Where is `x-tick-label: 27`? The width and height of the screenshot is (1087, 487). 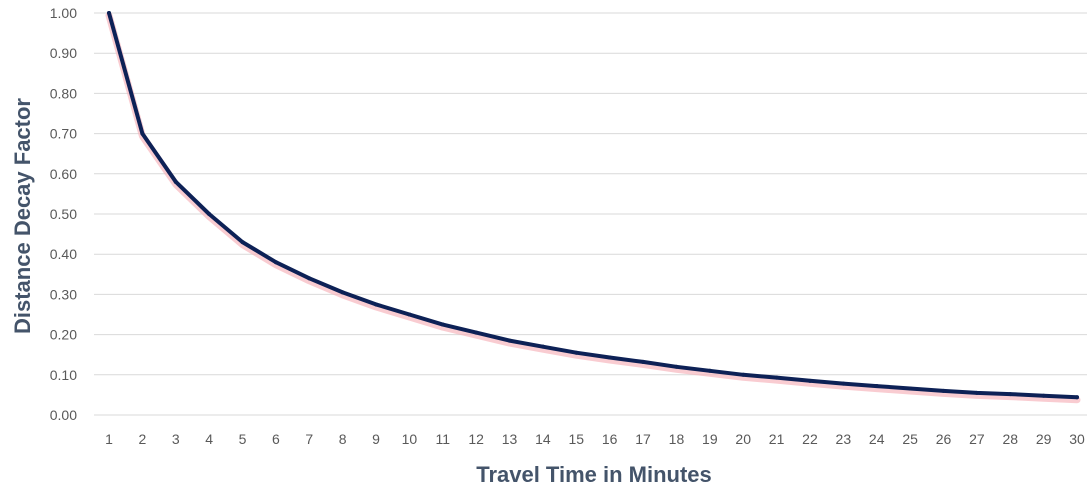
x-tick-label: 27 is located at coordinates (977, 439).